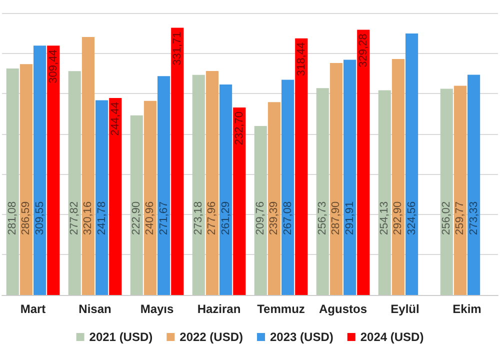  Describe the element at coordinates (12, 218) in the screenshot. I see `data-label: 281,08` at that location.